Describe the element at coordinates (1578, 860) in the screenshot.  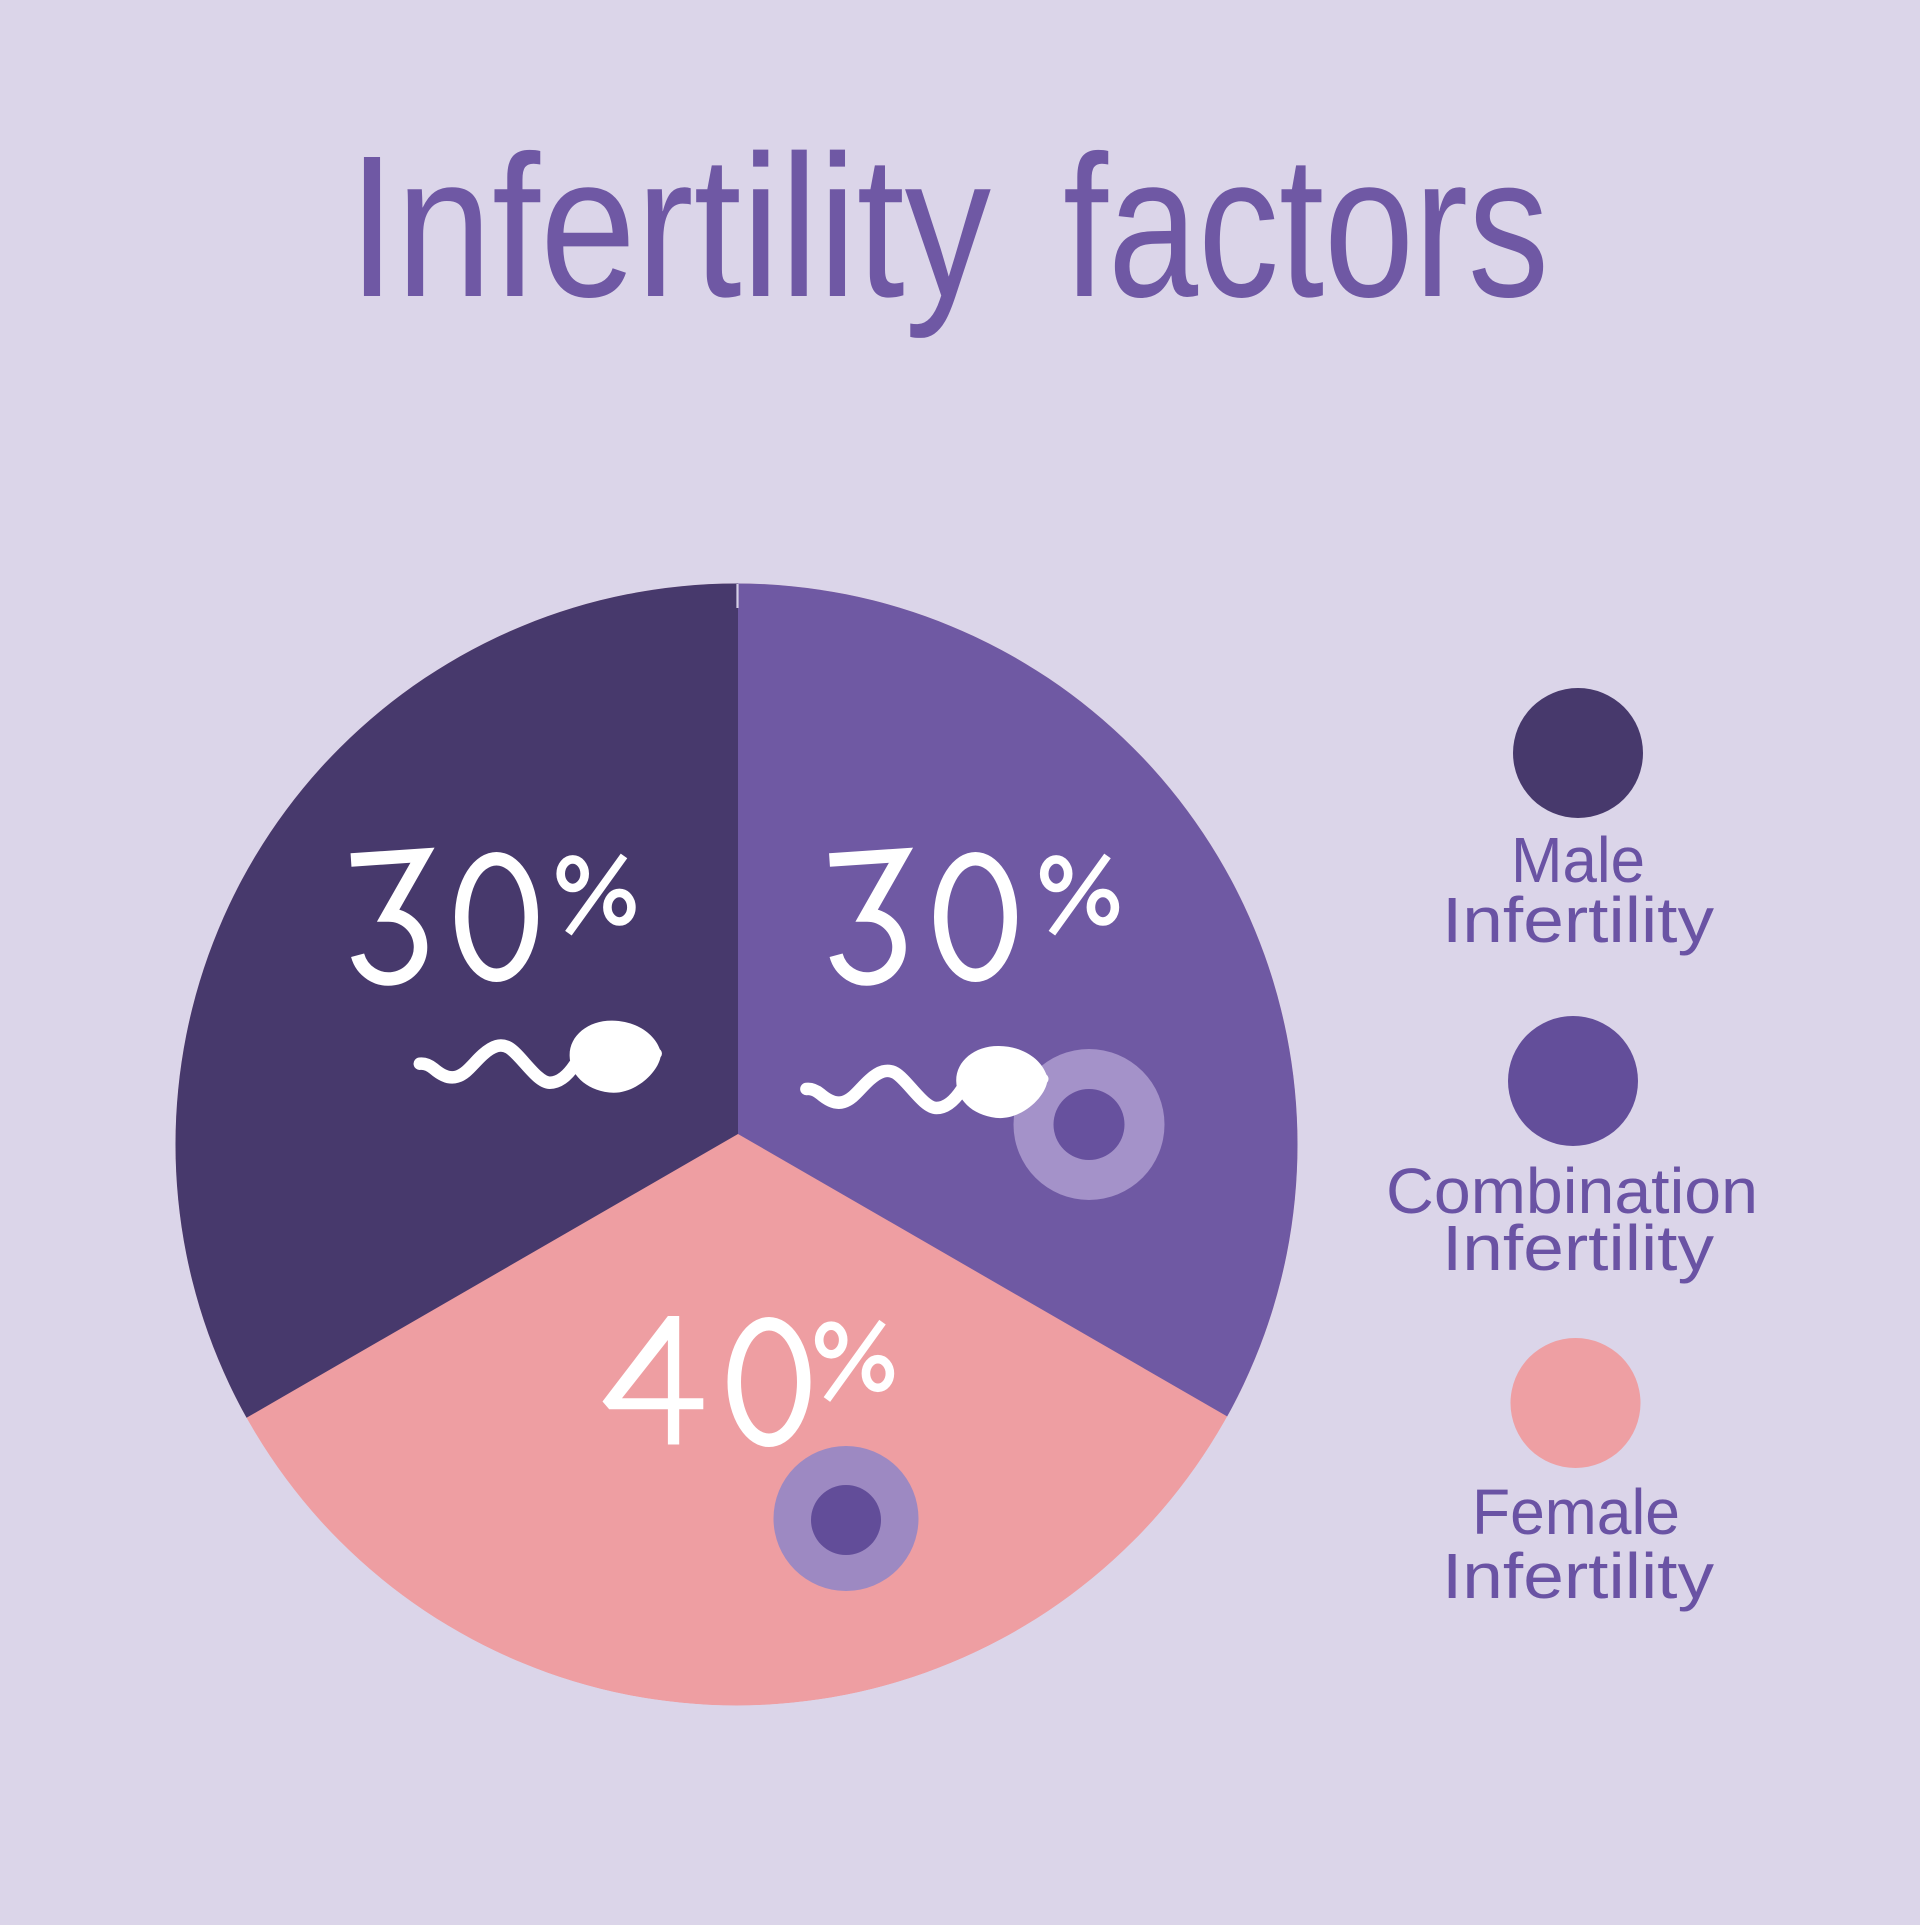
I see `svg-text: Male` at that location.